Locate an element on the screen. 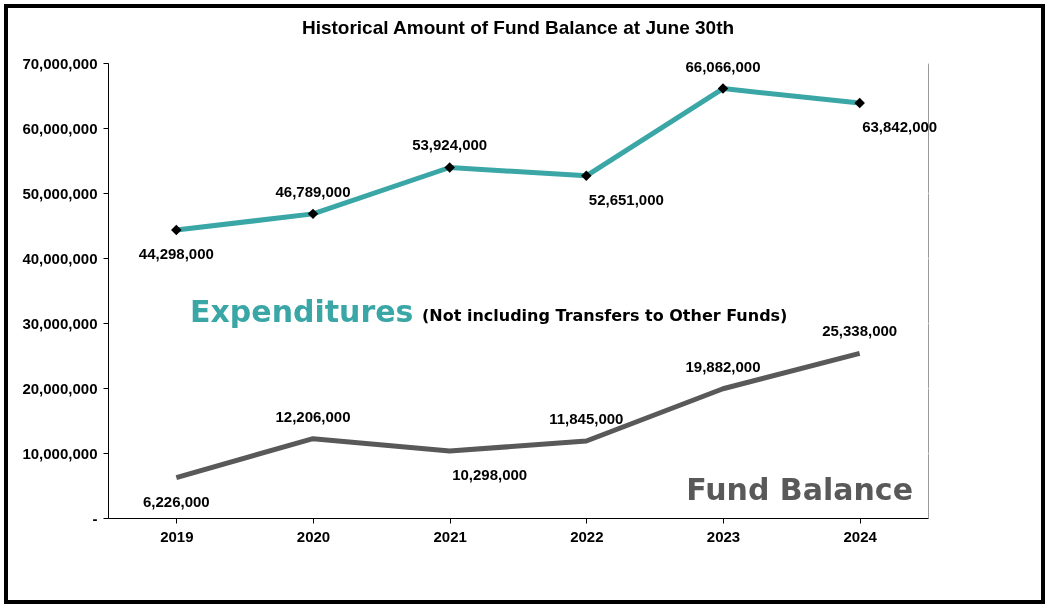  data-label: 46,789,000 is located at coordinates (313, 191).